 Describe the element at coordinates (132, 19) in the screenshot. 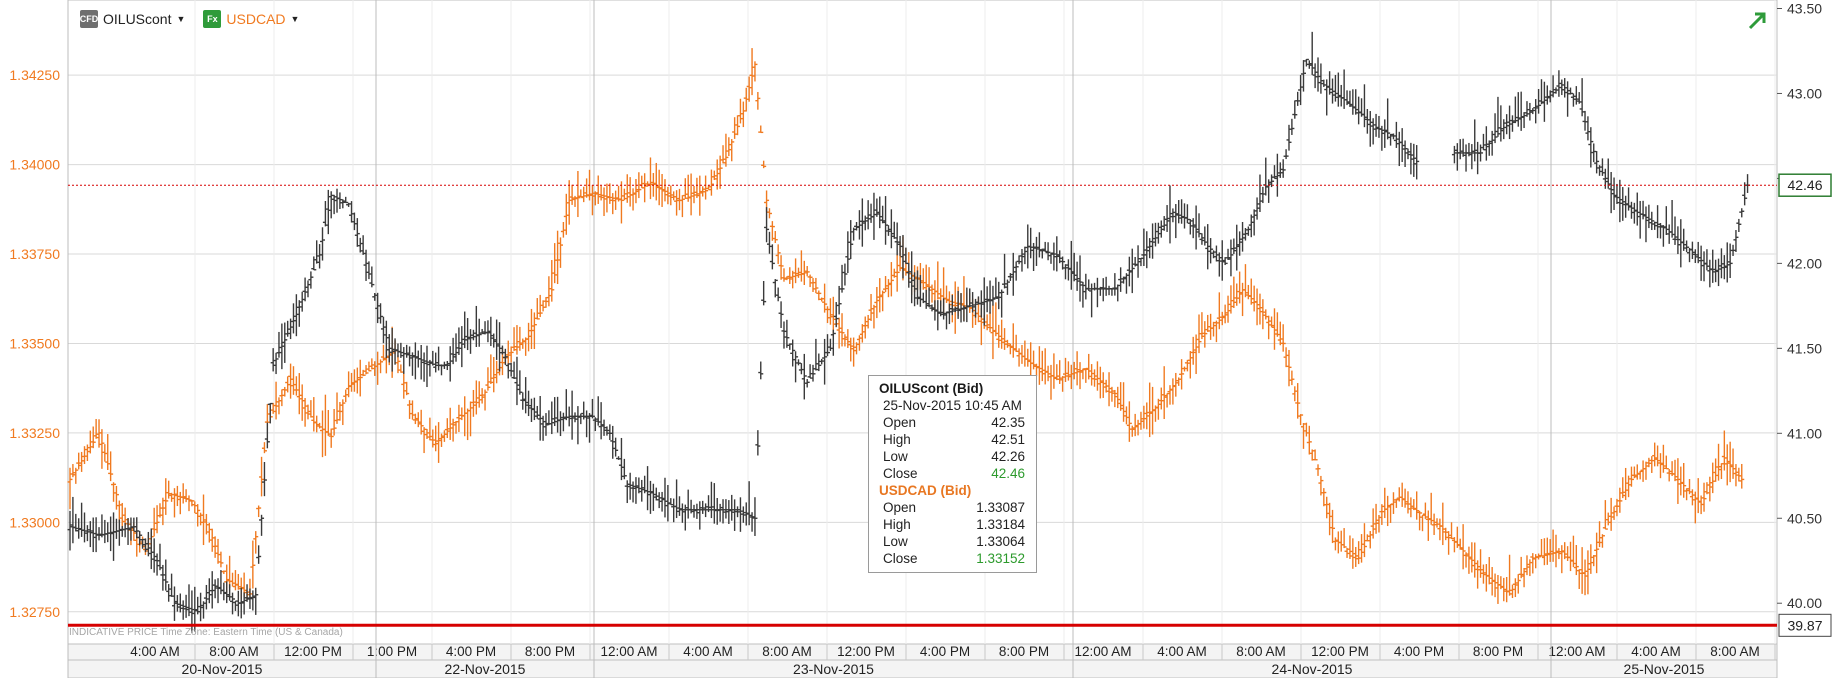

I see `legend-item-oilus: CFD OILUScont ▼` at that location.